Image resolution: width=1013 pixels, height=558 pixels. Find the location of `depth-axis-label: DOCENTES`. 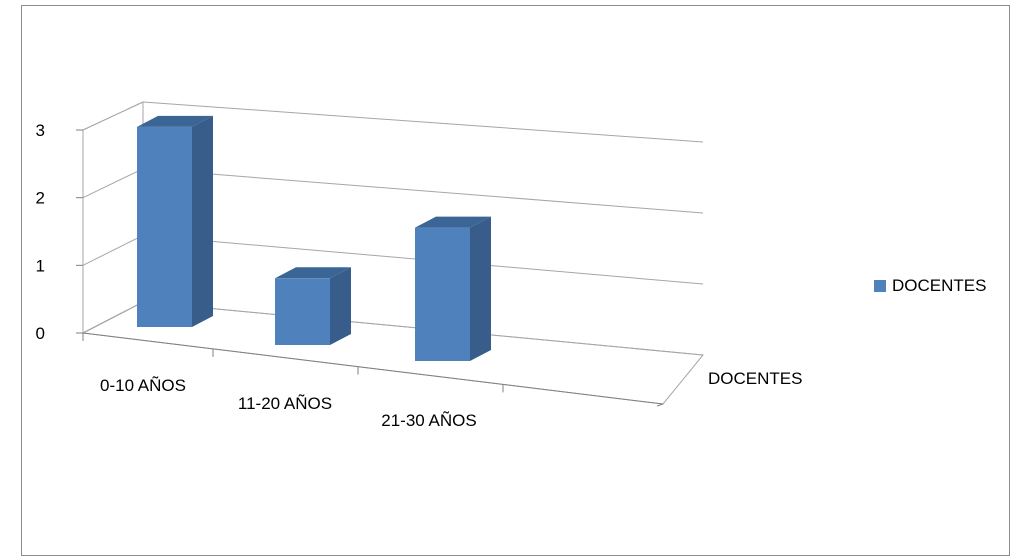

depth-axis-label: DOCENTES is located at coordinates (755, 378).